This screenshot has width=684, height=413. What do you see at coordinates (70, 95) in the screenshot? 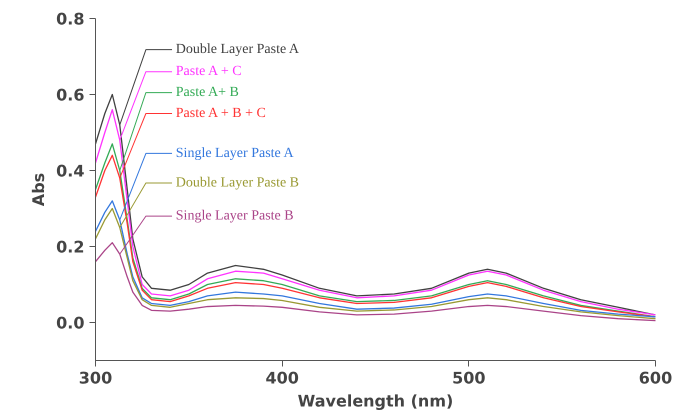
I see `y-tick-label: 0.6` at bounding box center [70, 95].